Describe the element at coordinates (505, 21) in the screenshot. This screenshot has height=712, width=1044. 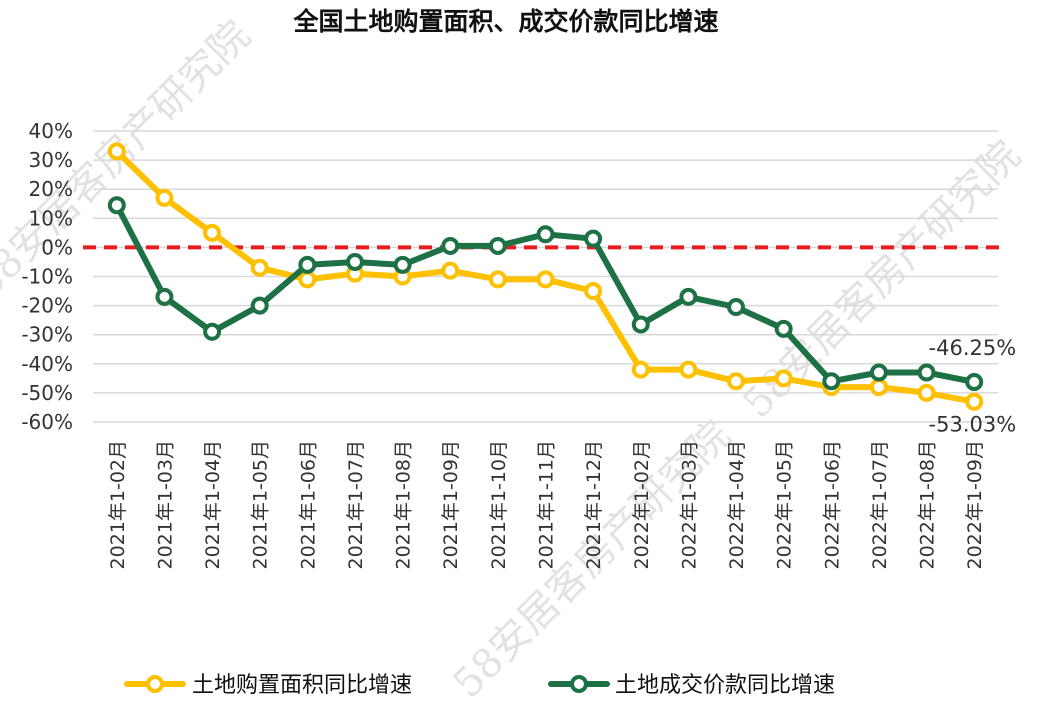
I see `chart-title: 全国土地购置面积、成交价款同比增速` at that location.